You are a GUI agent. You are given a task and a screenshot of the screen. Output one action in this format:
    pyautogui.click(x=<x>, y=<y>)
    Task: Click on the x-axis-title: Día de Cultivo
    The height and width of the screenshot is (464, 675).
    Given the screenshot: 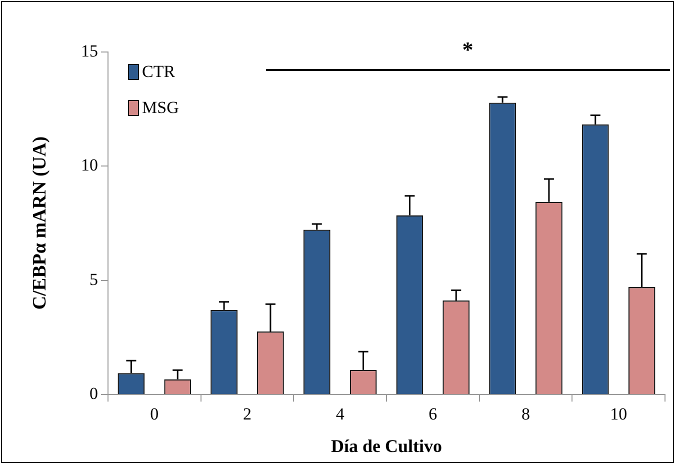 What is the action you would take?
    pyautogui.click(x=386, y=446)
    